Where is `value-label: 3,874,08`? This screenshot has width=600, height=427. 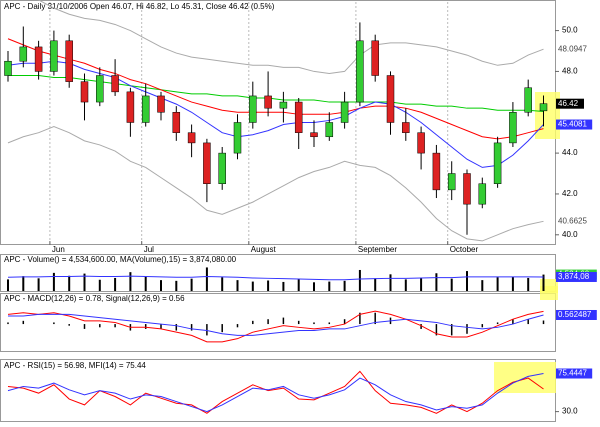
value-label: 3,874,08 is located at coordinates (574, 276).